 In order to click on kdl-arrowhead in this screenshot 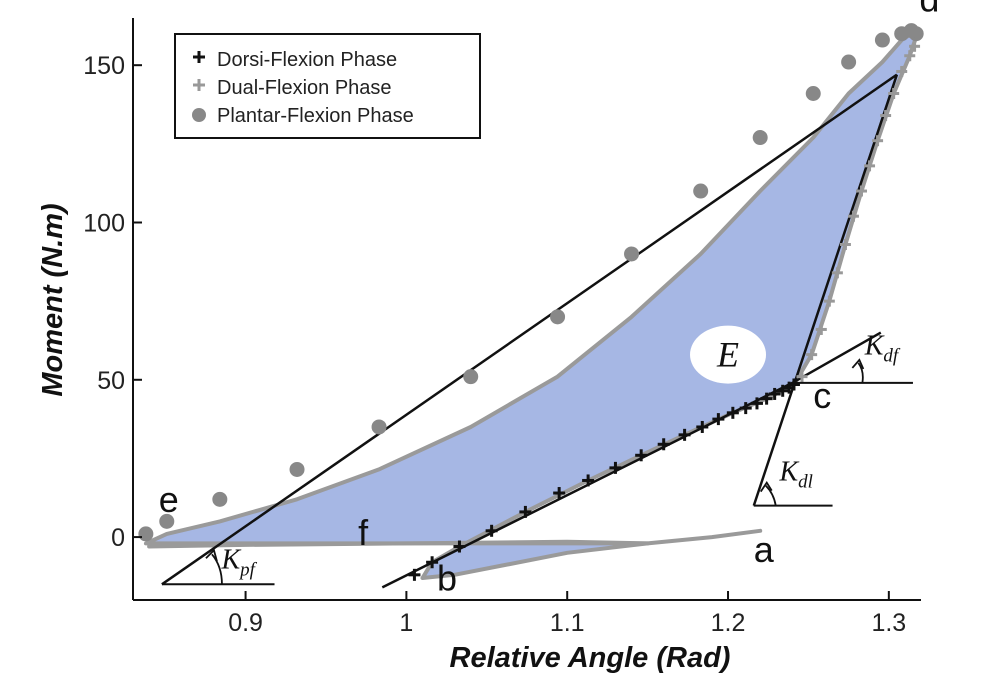, I will do `click(766, 486)`.